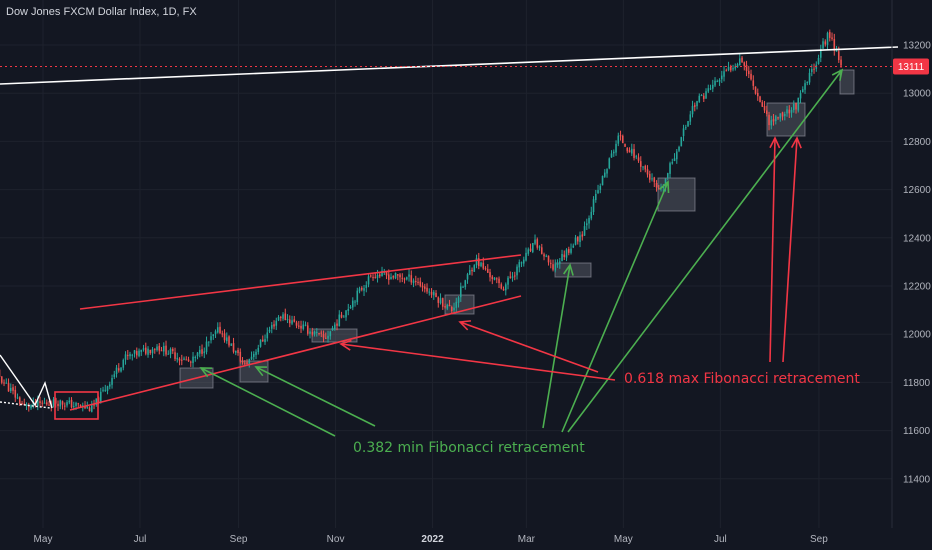 The height and width of the screenshot is (550, 932). I want to click on y-tick-label: 11800, so click(917, 383).